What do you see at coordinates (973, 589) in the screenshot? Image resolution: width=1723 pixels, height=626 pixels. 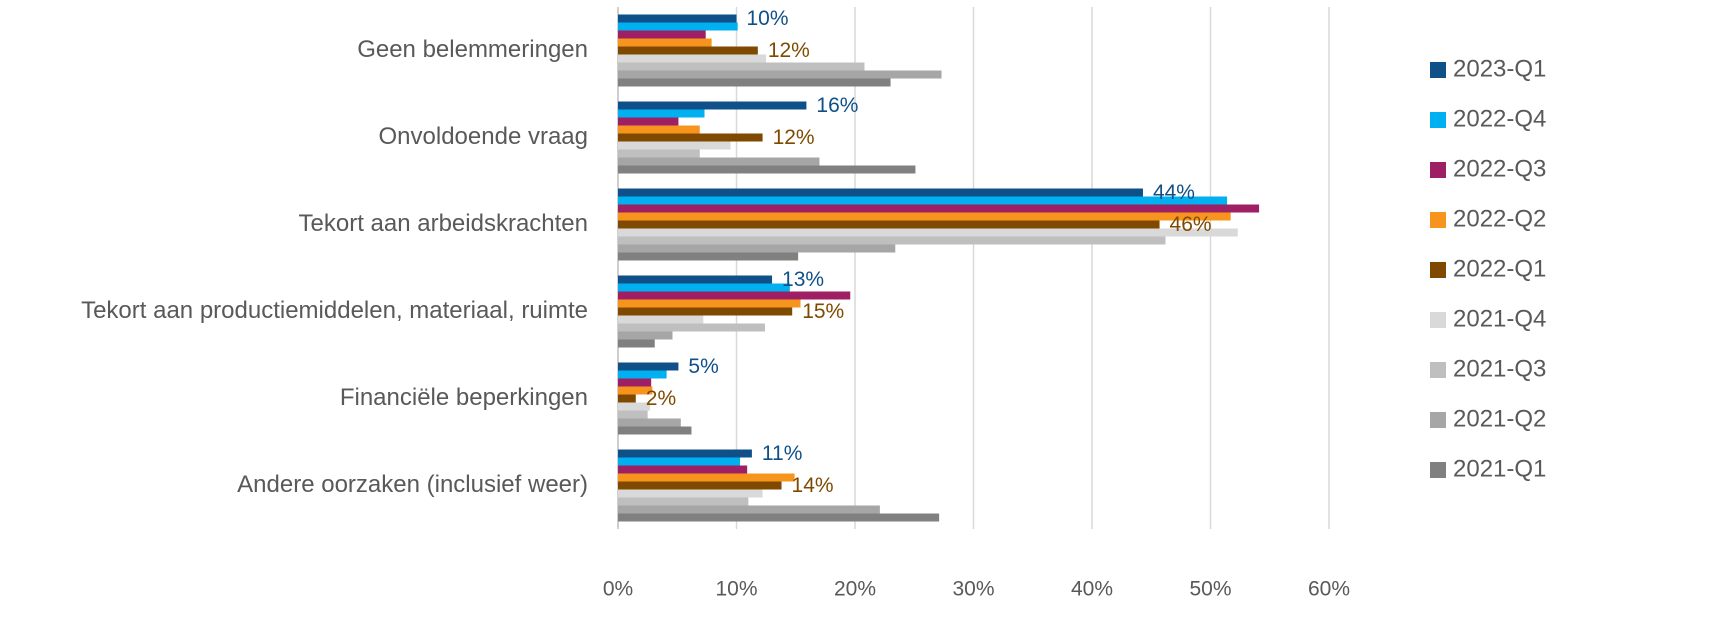 I see `x-tick-label: 30%` at bounding box center [973, 589].